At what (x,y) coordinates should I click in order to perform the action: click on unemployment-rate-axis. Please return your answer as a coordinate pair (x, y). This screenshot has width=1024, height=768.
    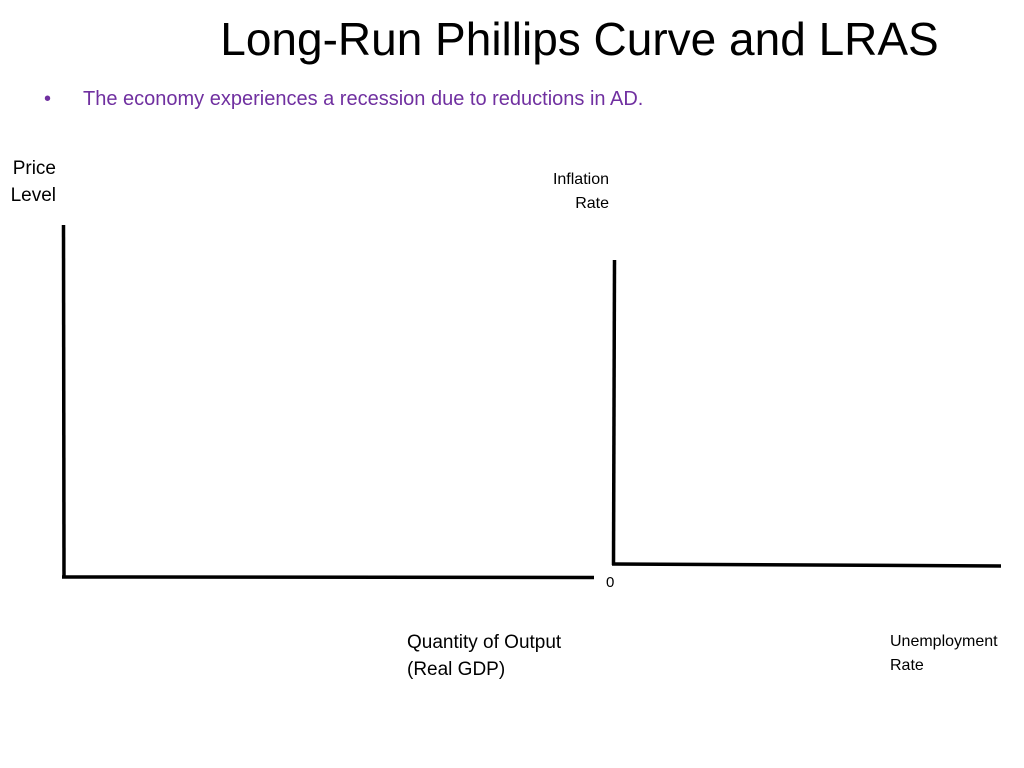
    Looking at the image, I should click on (806, 565).